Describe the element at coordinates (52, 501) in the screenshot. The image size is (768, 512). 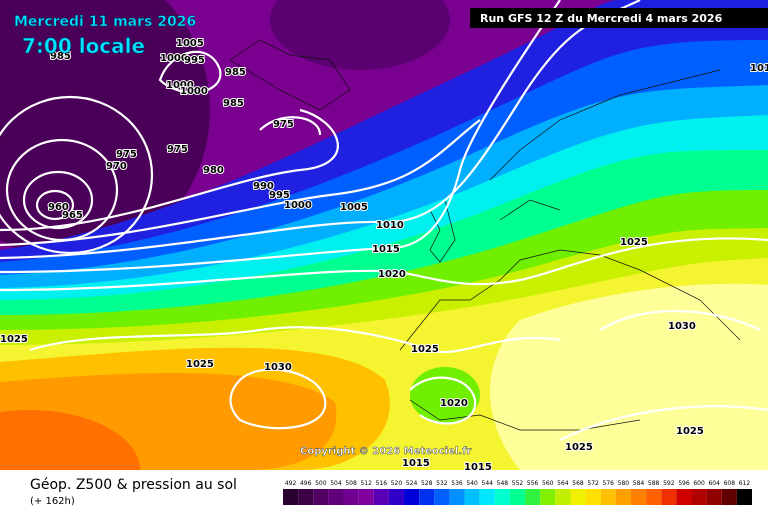
I see `legend-lead: (+ 162h)` at that location.